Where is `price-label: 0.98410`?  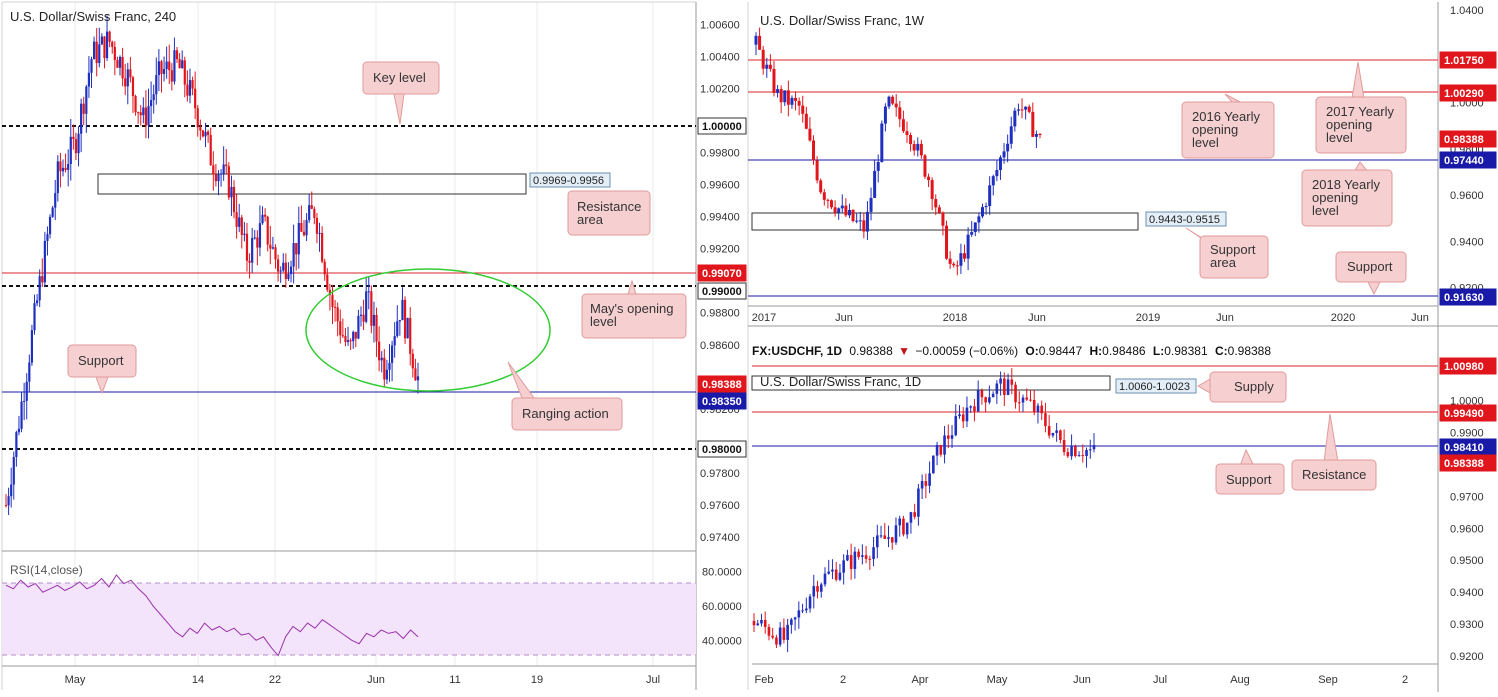
price-label: 0.98410 is located at coordinates (1464, 448).